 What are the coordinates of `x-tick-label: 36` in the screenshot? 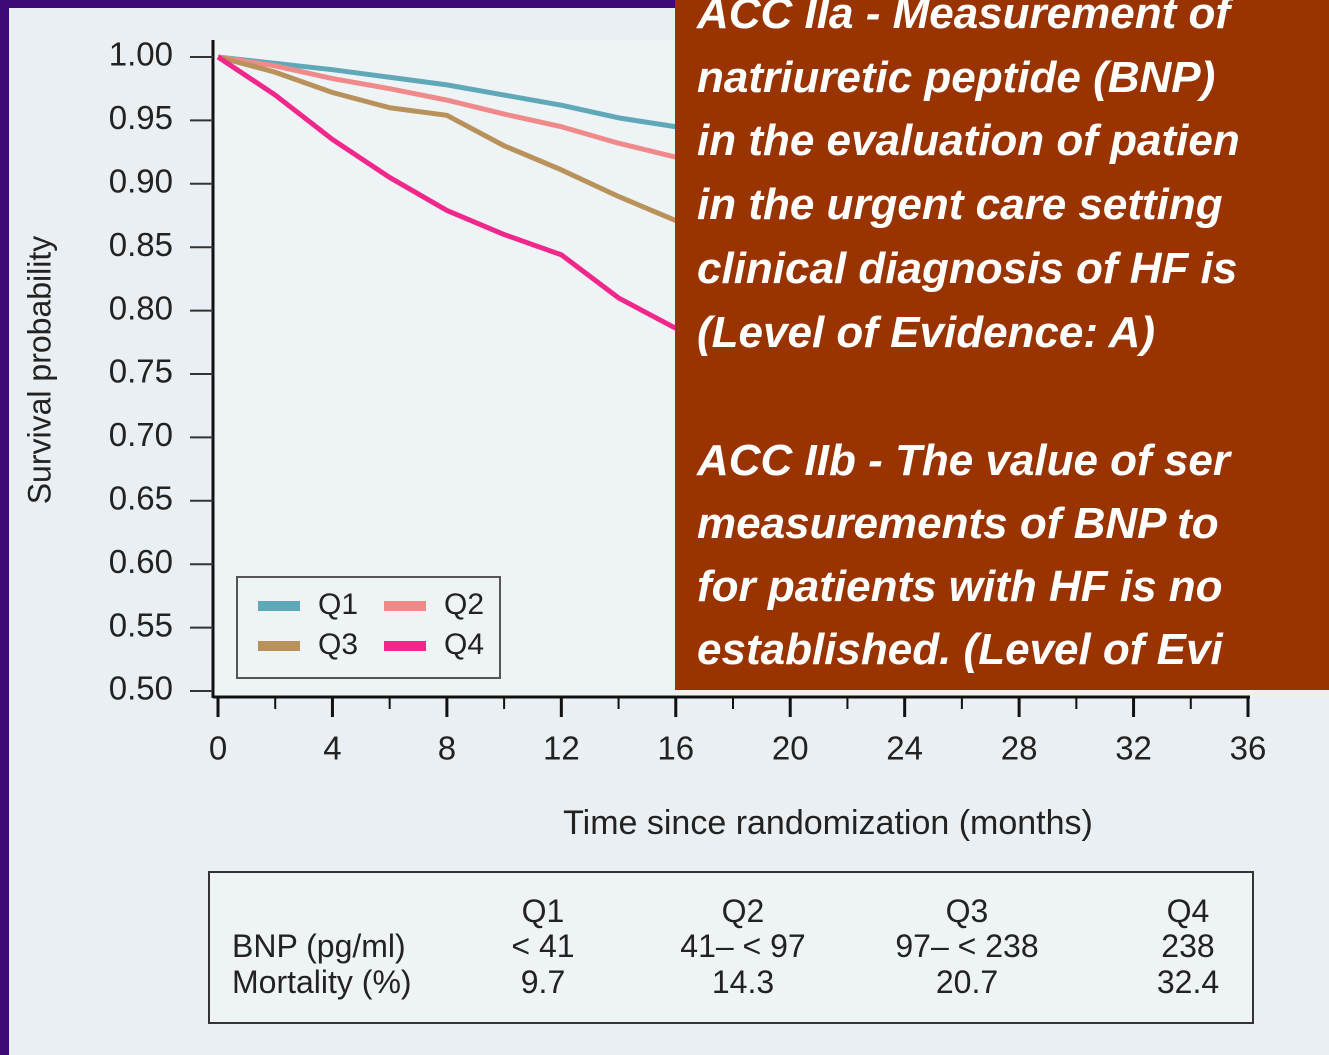 It's located at (1248, 748).